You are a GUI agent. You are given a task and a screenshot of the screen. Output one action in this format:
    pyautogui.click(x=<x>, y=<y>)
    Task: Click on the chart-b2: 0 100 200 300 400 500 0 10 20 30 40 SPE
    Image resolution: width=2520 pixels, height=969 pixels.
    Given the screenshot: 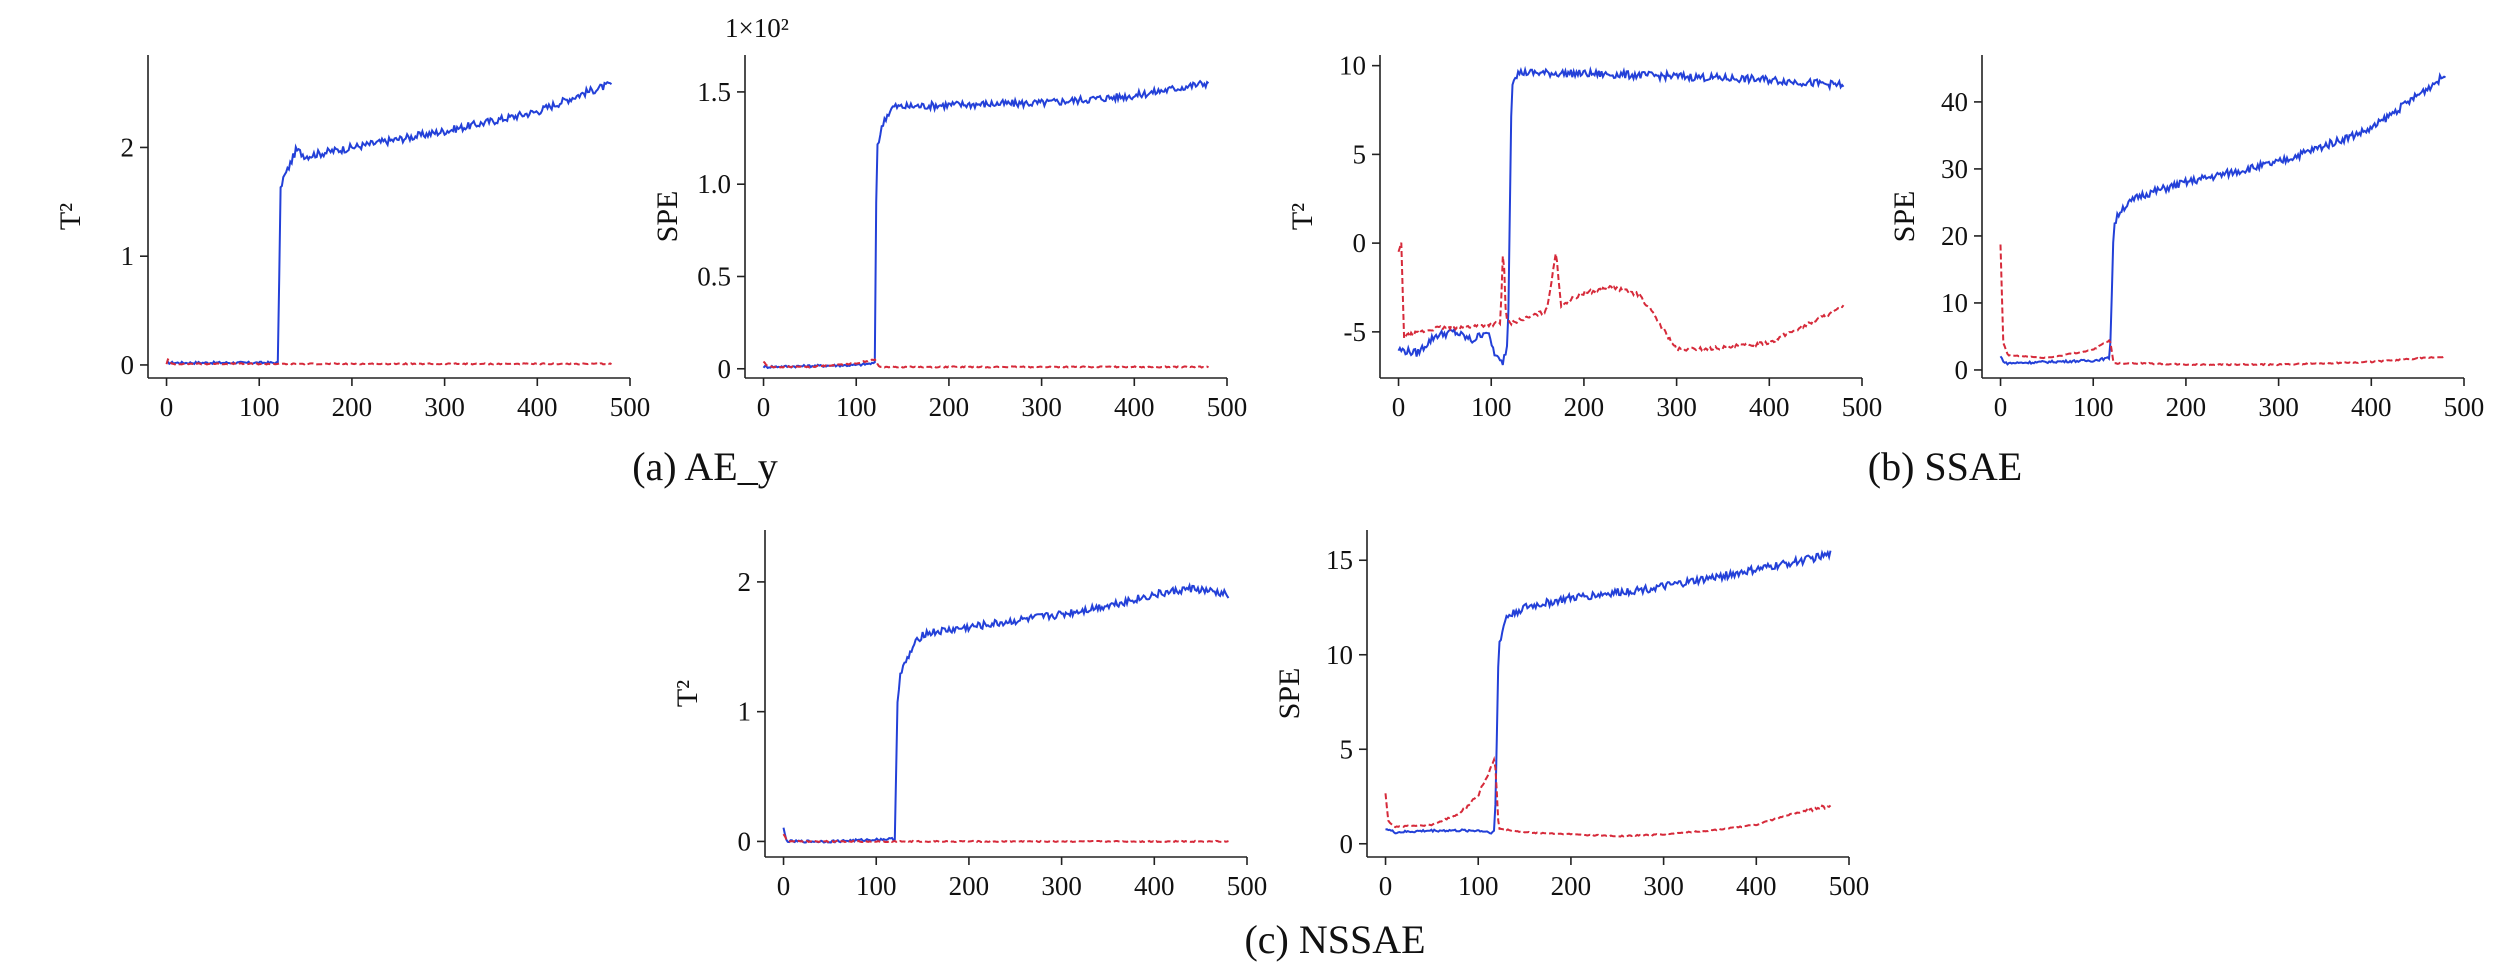 What is the action you would take?
    pyautogui.click(x=2186, y=238)
    